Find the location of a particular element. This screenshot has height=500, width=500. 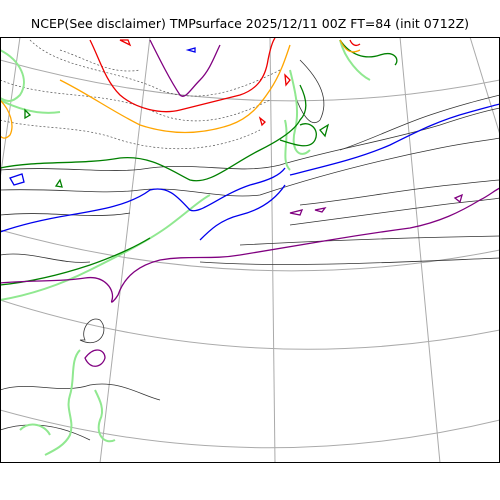

dotted-contours is located at coordinates (140, 94).